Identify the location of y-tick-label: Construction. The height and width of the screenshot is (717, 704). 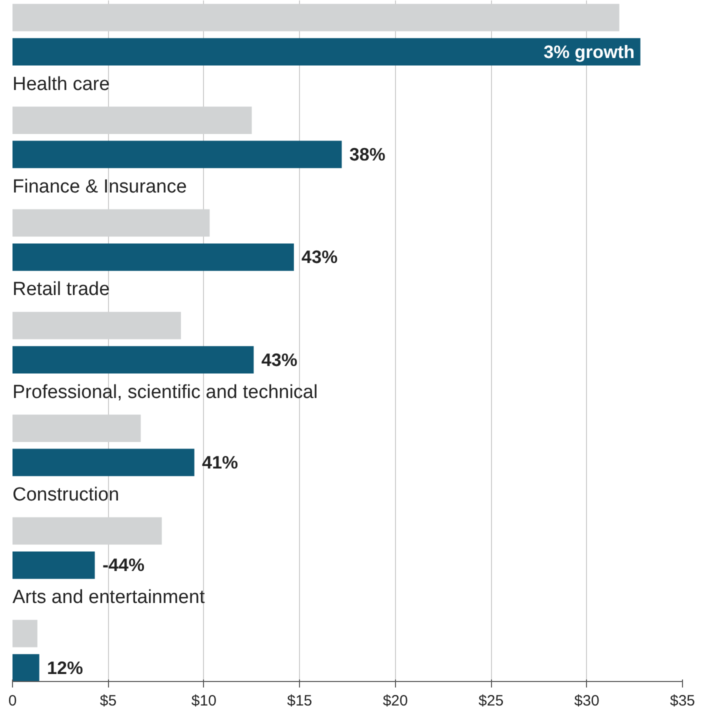
(66, 495).